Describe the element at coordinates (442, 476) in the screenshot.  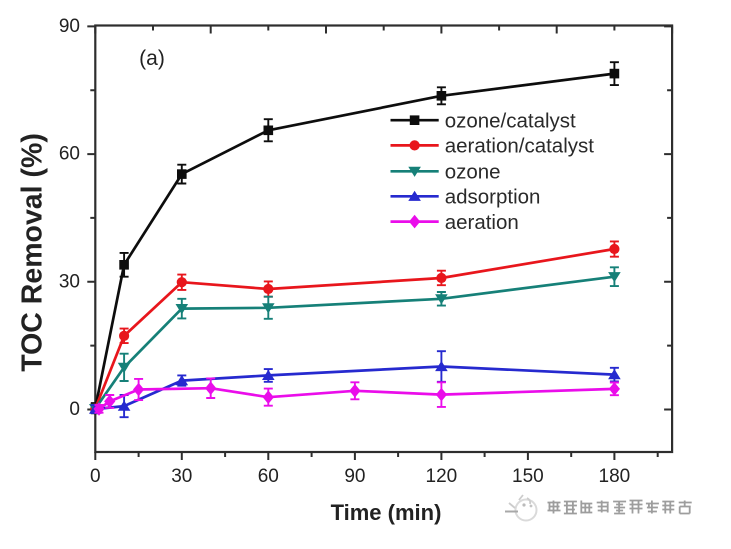
I see `svg-text: 120` at that location.